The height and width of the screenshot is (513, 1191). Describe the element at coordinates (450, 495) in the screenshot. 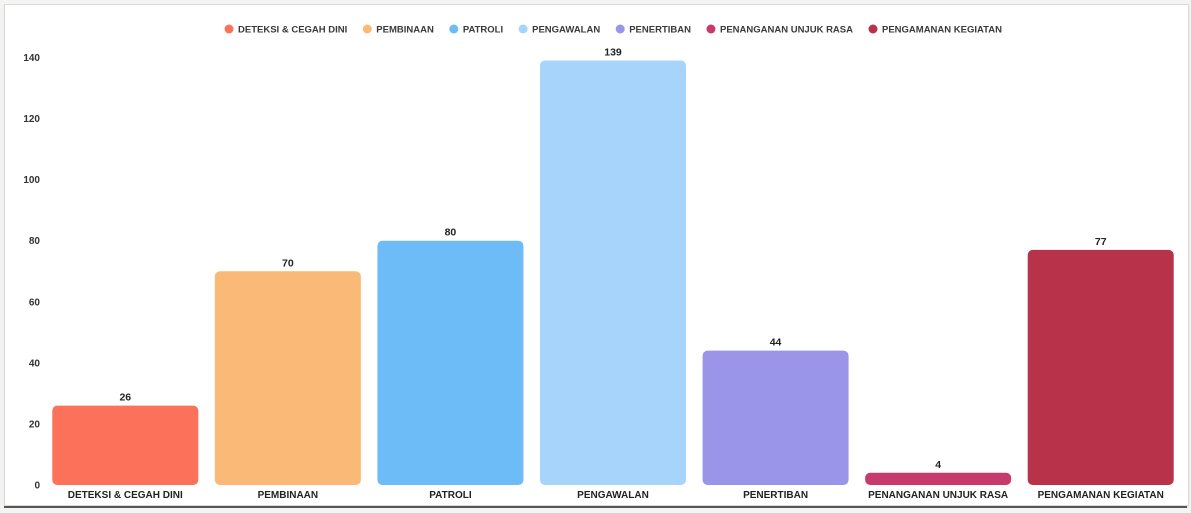

I see `x-tick-label: PATROLI` at that location.